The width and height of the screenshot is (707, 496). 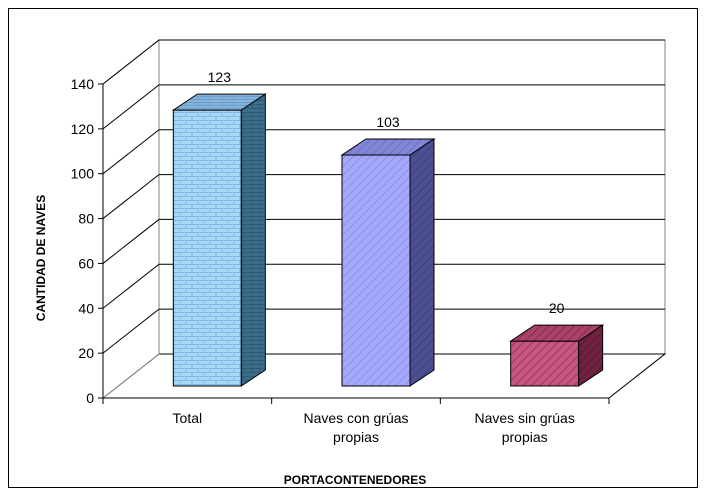 I want to click on category-label: Naves sin grúas propias, so click(x=524, y=427).